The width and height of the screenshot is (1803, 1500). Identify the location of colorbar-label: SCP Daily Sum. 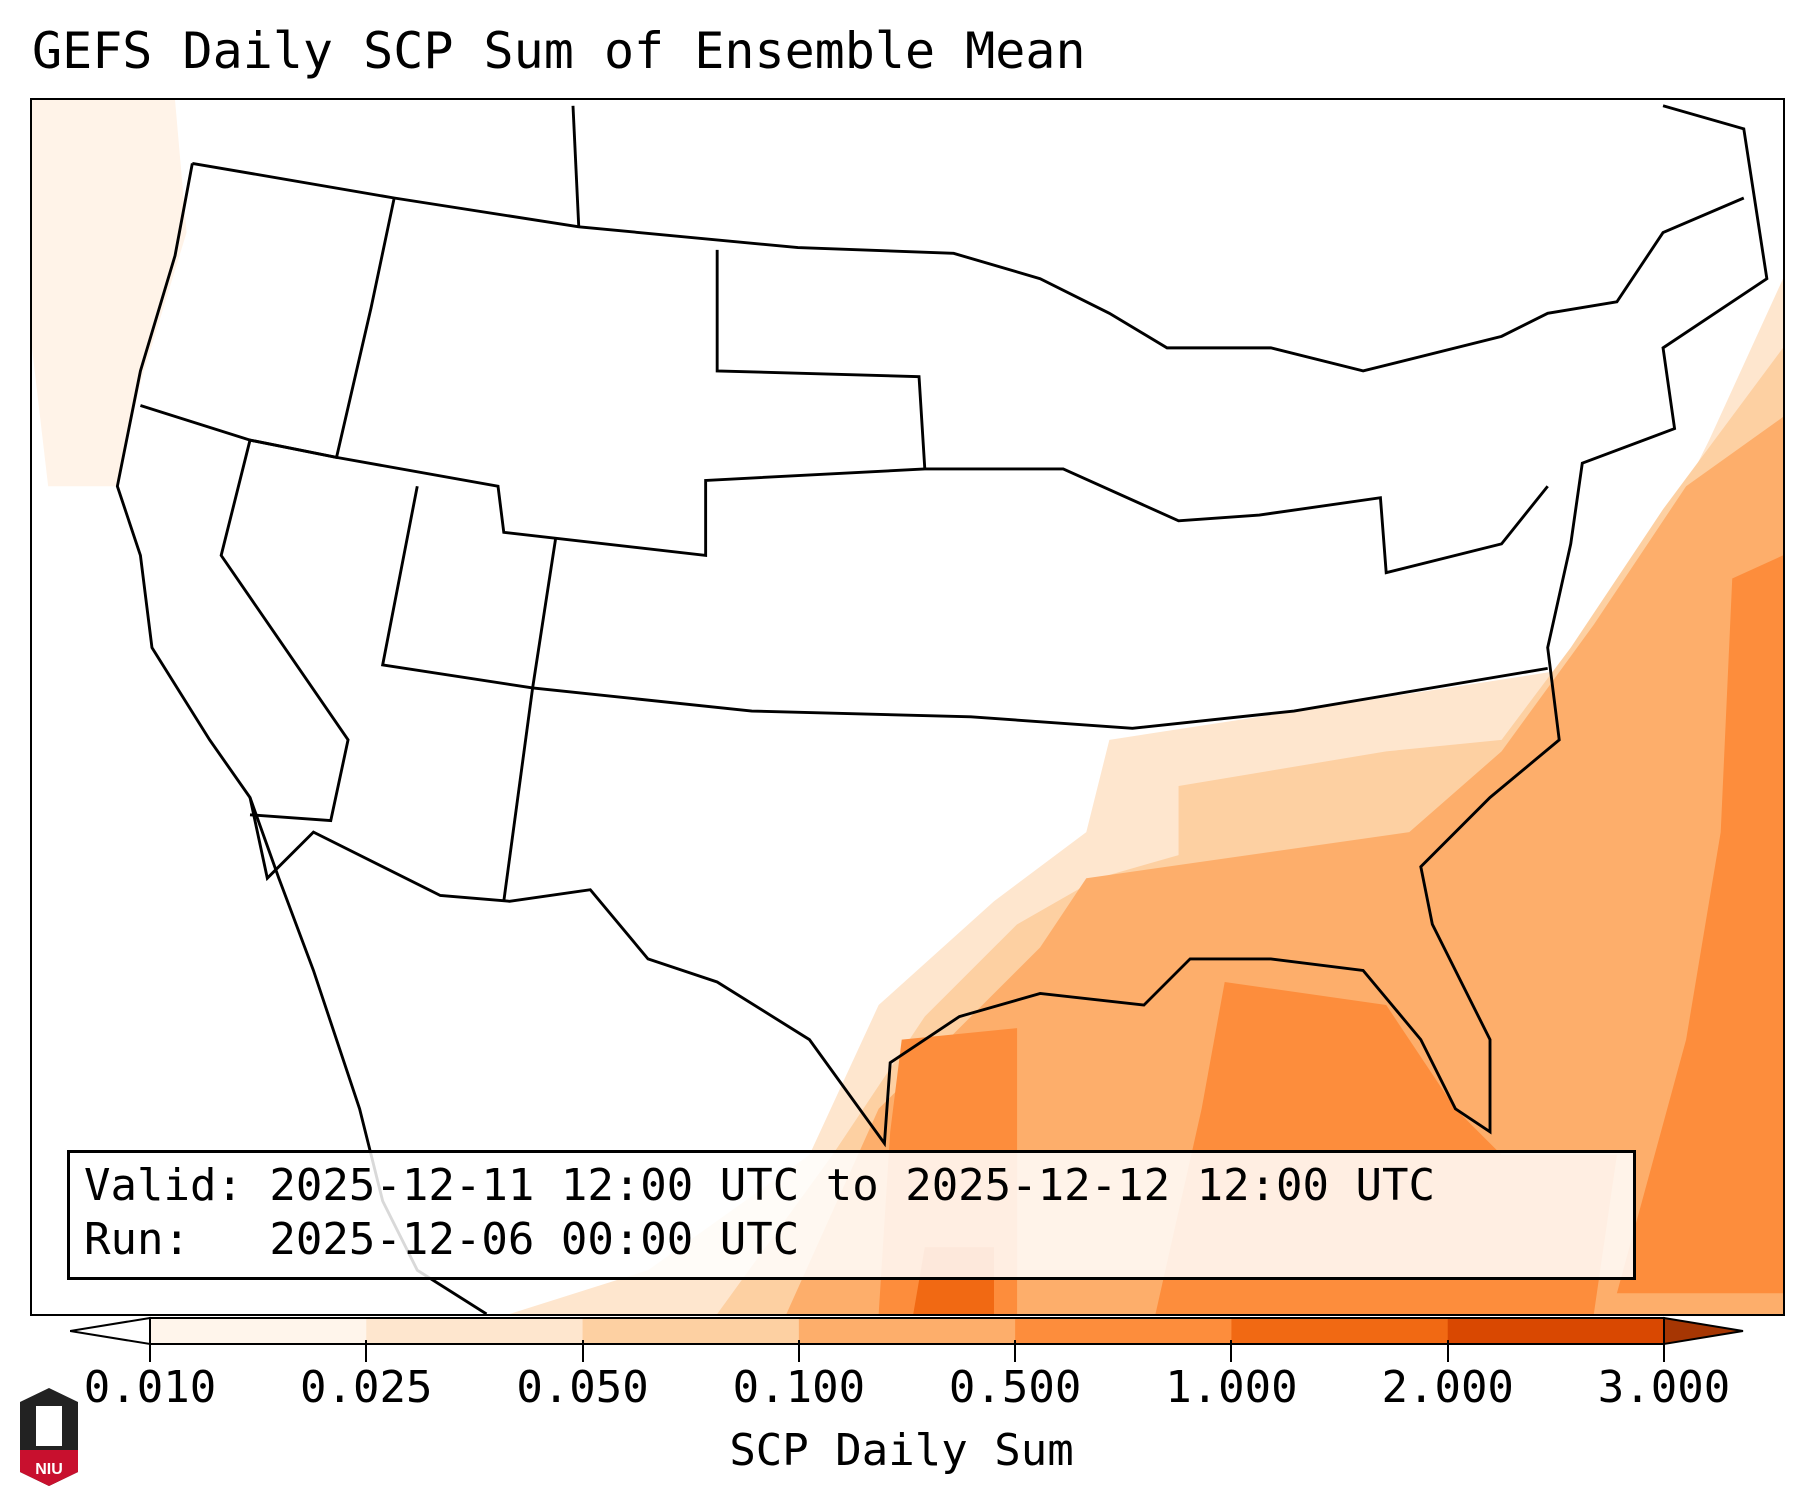
(901, 1450).